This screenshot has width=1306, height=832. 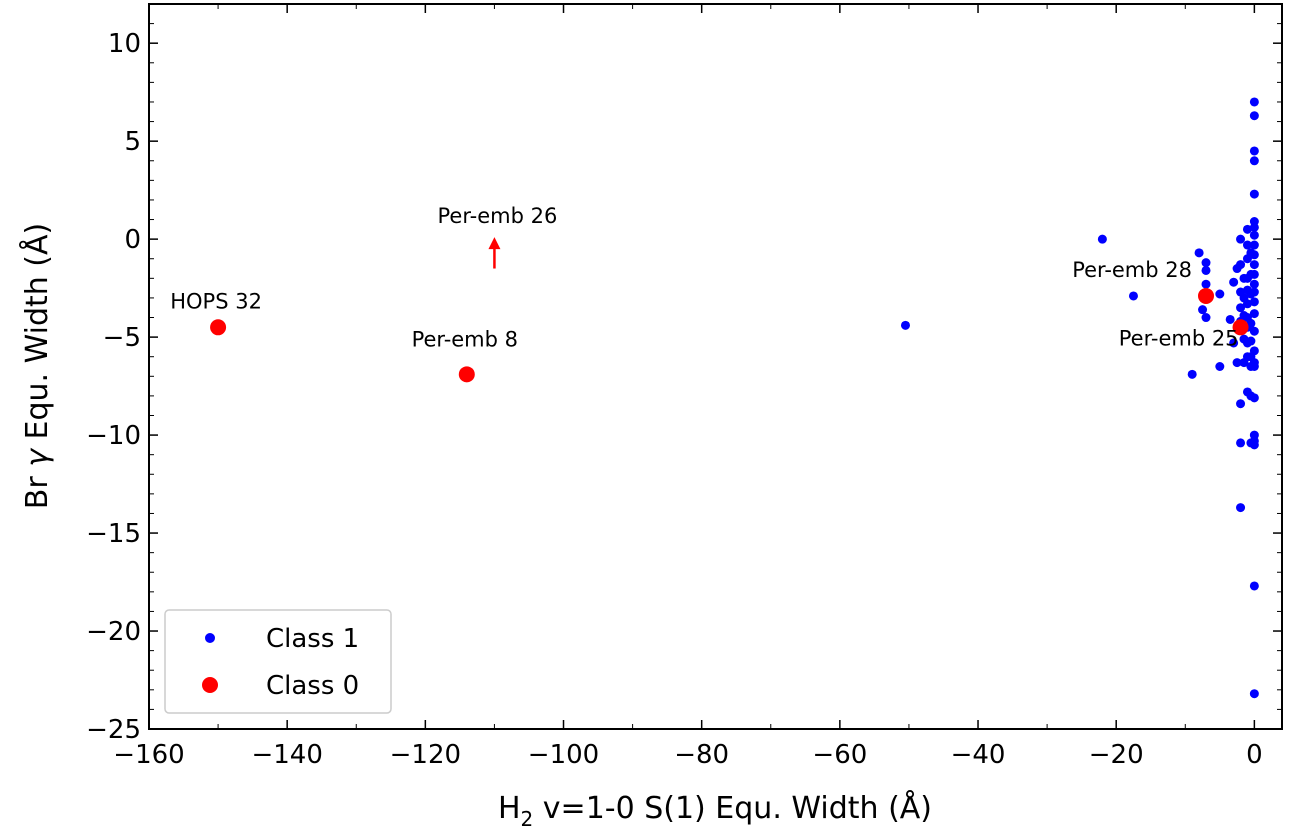 What do you see at coordinates (732, 808) in the screenshot?
I see `x-axis-title-rest: v=1-0 S(1) Equ. Width (Å)` at bounding box center [732, 808].